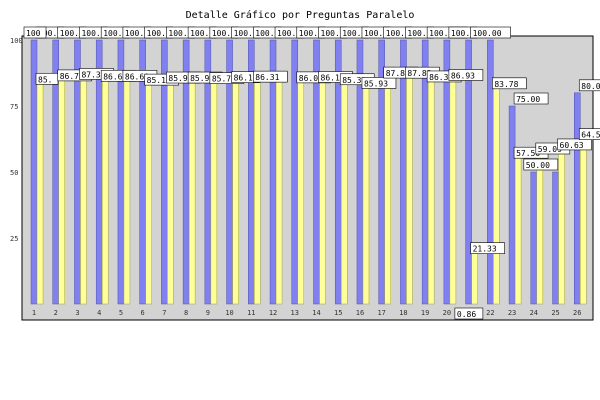 This screenshot has width=600, height=400. What do you see at coordinates (273, 313) in the screenshot?
I see `x-tick-label: 12` at bounding box center [273, 313].